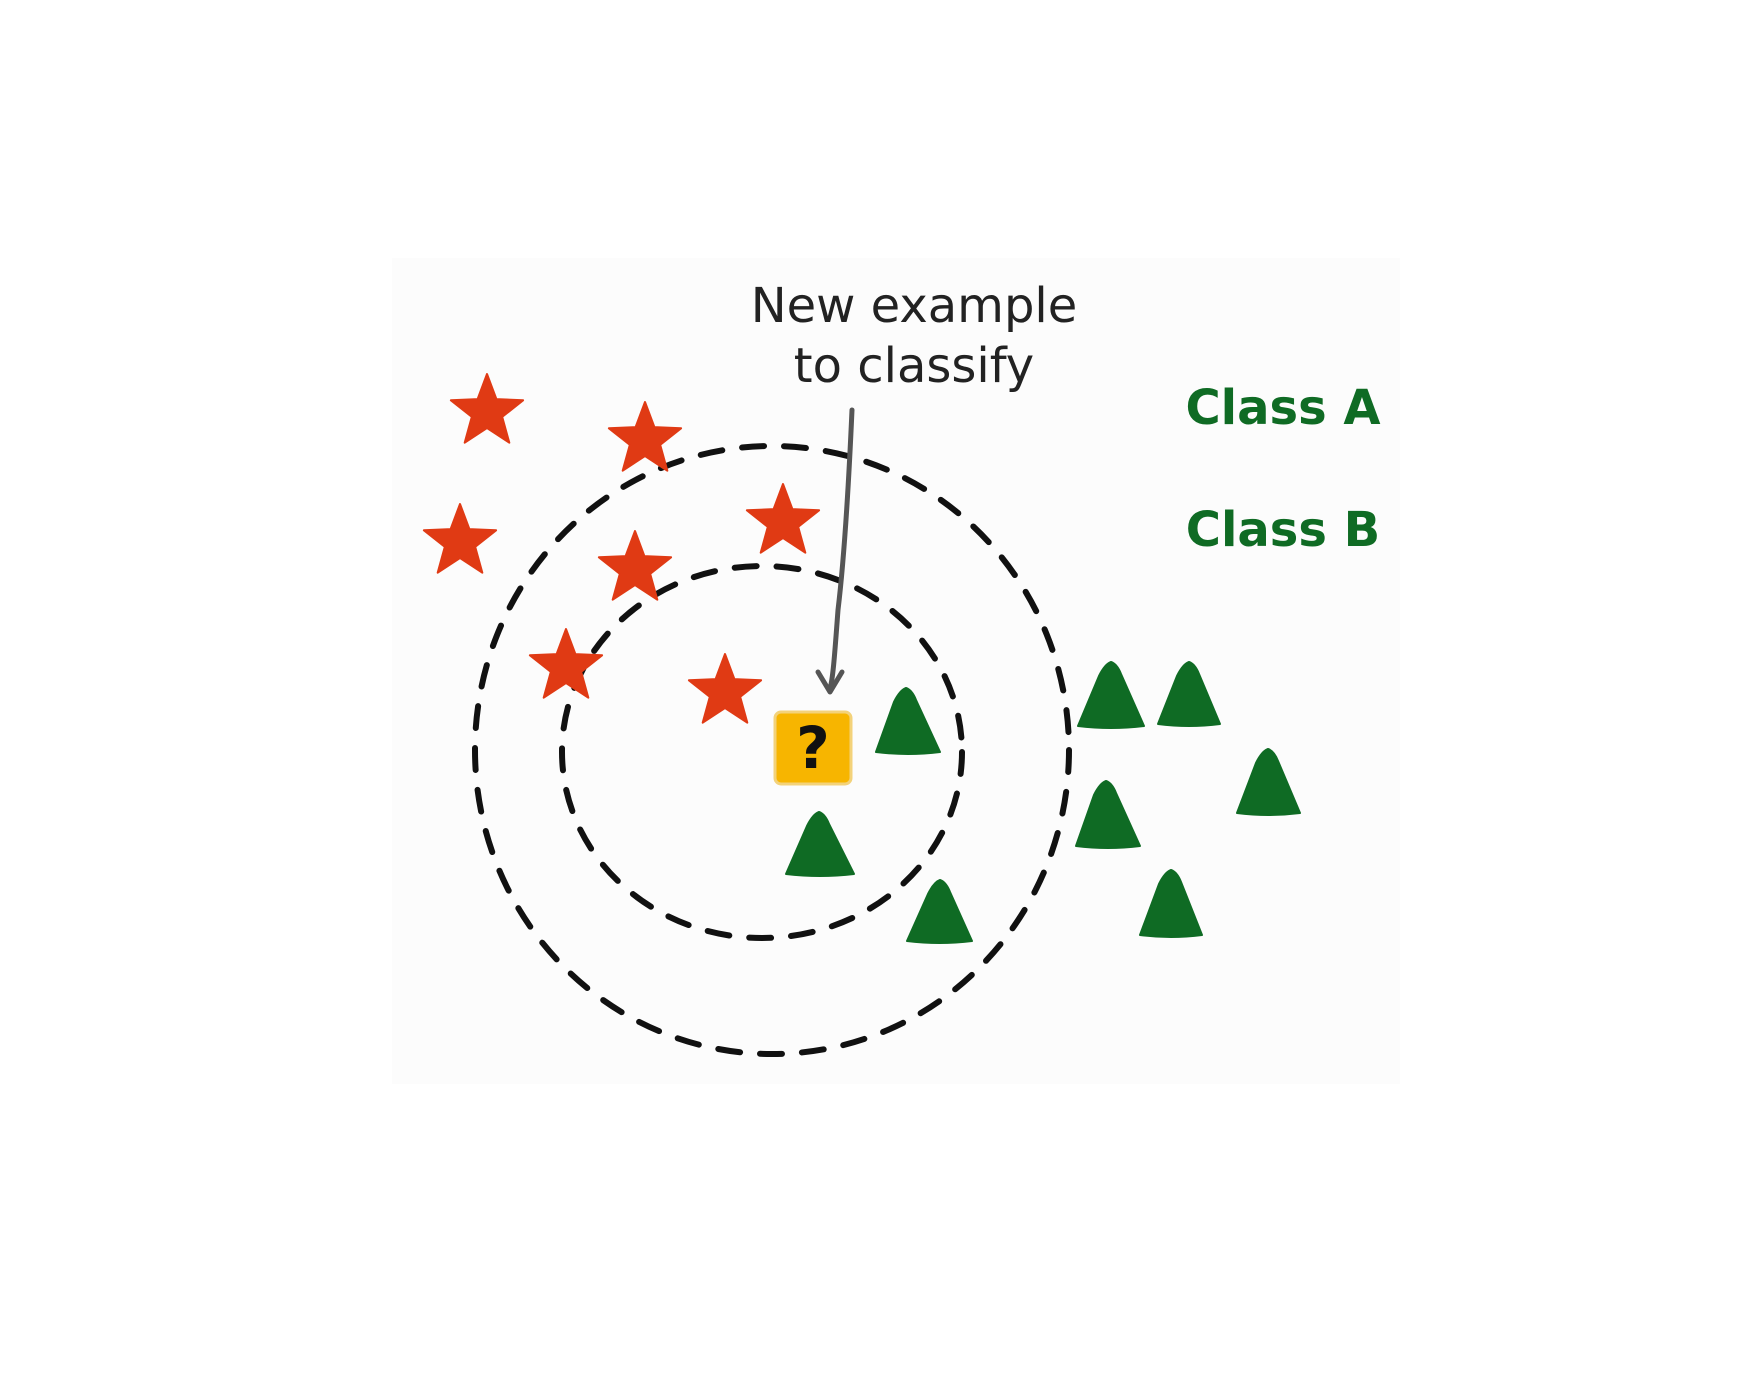 The image size is (1764, 1380). I want to click on question-box-icon, so click(813, 748).